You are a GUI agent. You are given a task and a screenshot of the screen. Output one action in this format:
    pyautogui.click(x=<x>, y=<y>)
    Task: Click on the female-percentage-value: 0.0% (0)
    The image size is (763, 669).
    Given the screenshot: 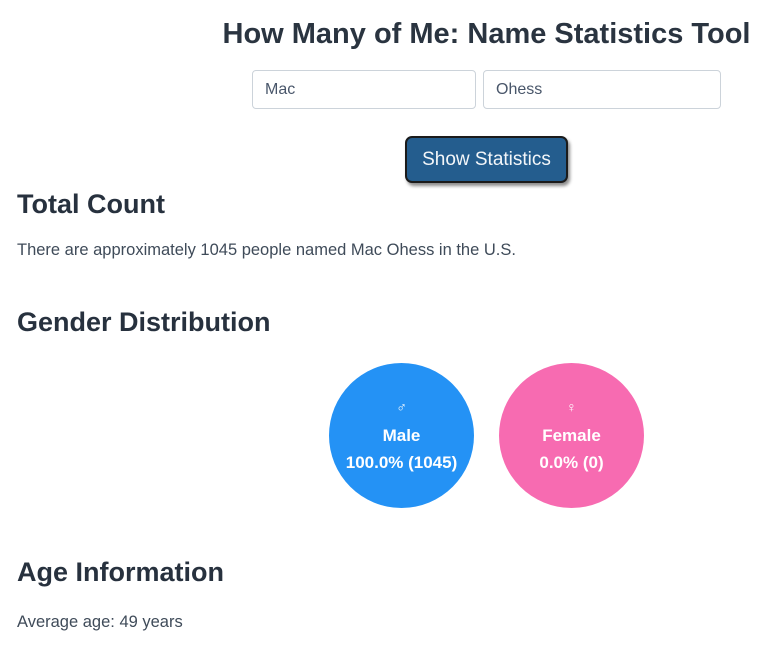 What is the action you would take?
    pyautogui.click(x=571, y=462)
    